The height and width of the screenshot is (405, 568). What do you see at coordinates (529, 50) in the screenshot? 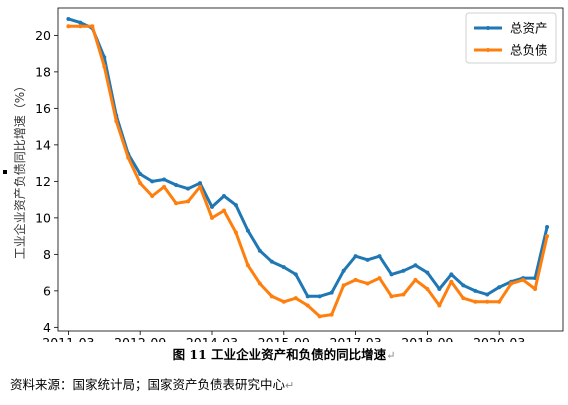
I see `legend-label: 总负债` at bounding box center [529, 50].